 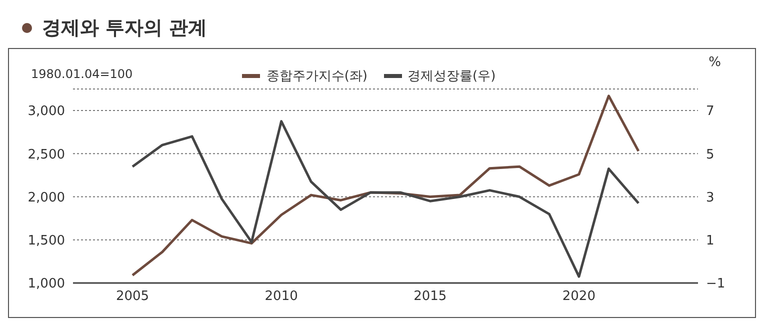 What do you see at coordinates (710, 198) in the screenshot?
I see `y2-tick-label: 3` at bounding box center [710, 198].